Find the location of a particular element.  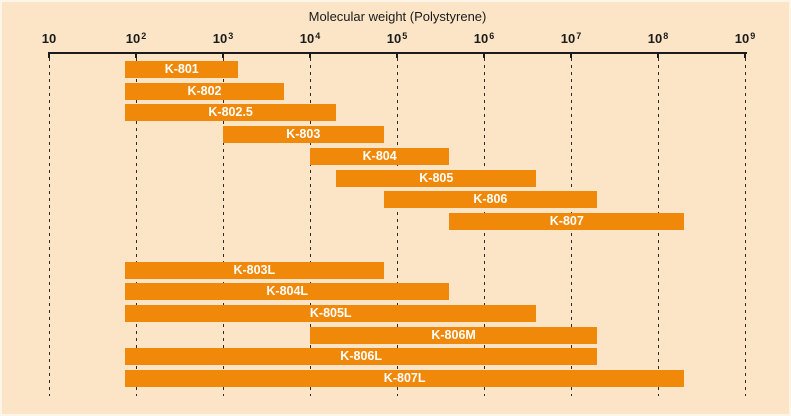

bar-label: K-802.5 is located at coordinates (230, 112).